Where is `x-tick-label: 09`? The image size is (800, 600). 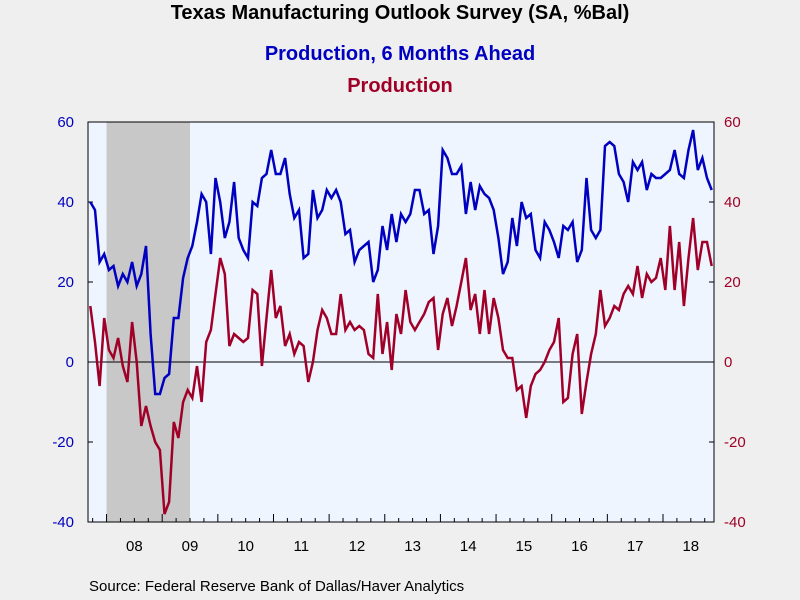
x-tick-label: 09 is located at coordinates (190, 546).